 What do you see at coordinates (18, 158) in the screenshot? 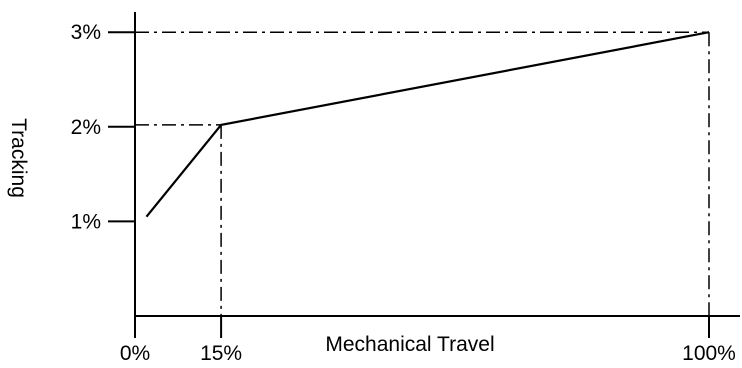
I see `y-axis-title: Tracking` at bounding box center [18, 158].